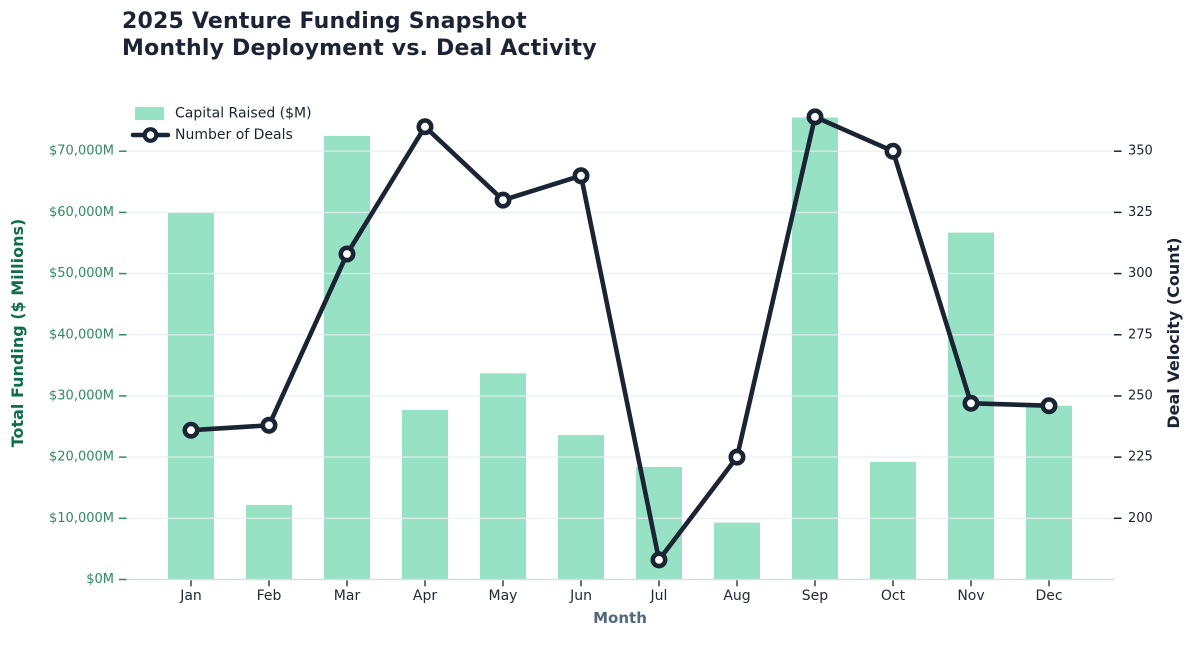 The image size is (1200, 647). Describe the element at coordinates (737, 457) in the screenshot. I see `deals-marker-aug` at that location.